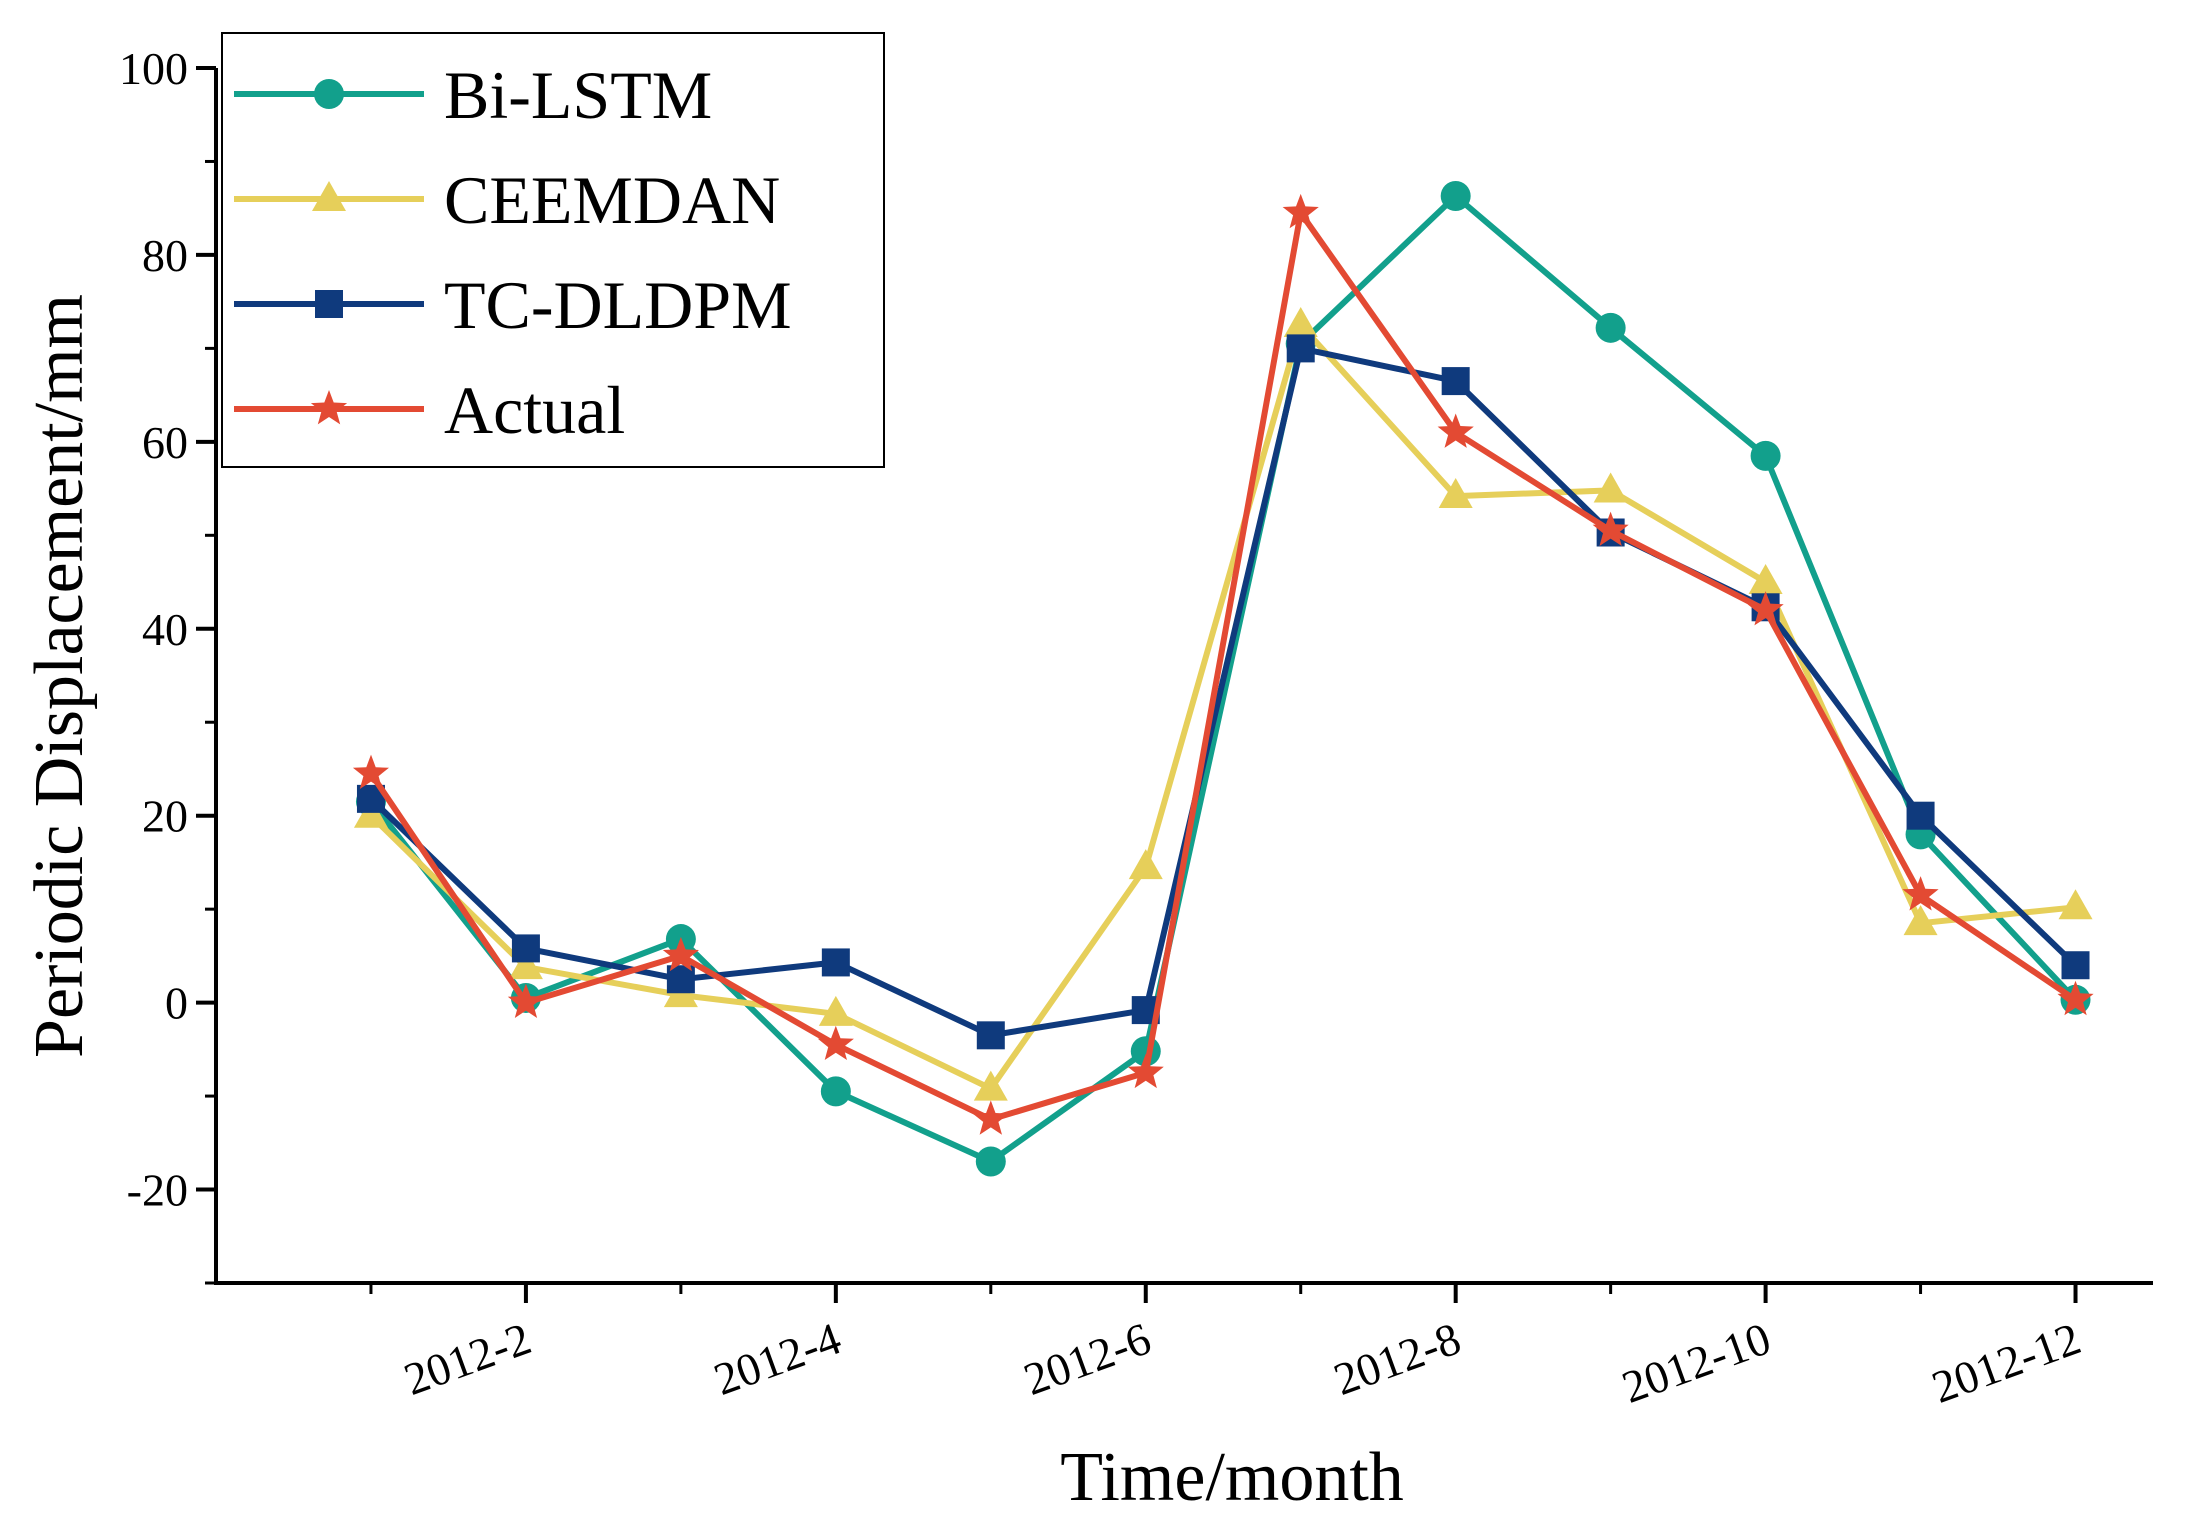  What do you see at coordinates (578, 95) in the screenshot?
I see `legend-label: Bi-LSTM` at bounding box center [578, 95].